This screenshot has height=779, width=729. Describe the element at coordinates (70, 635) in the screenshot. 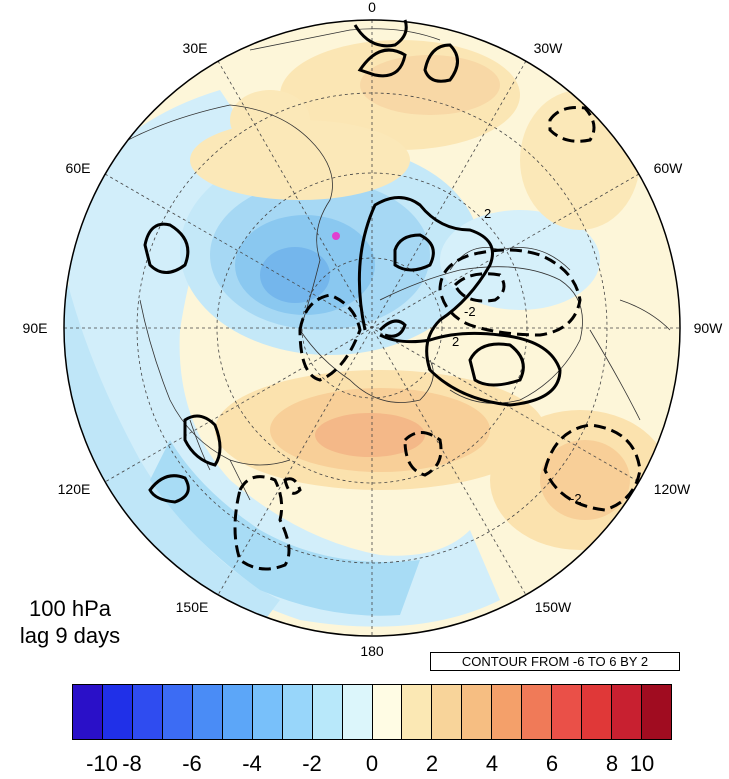

I see `lag-label: lag 9 days` at that location.